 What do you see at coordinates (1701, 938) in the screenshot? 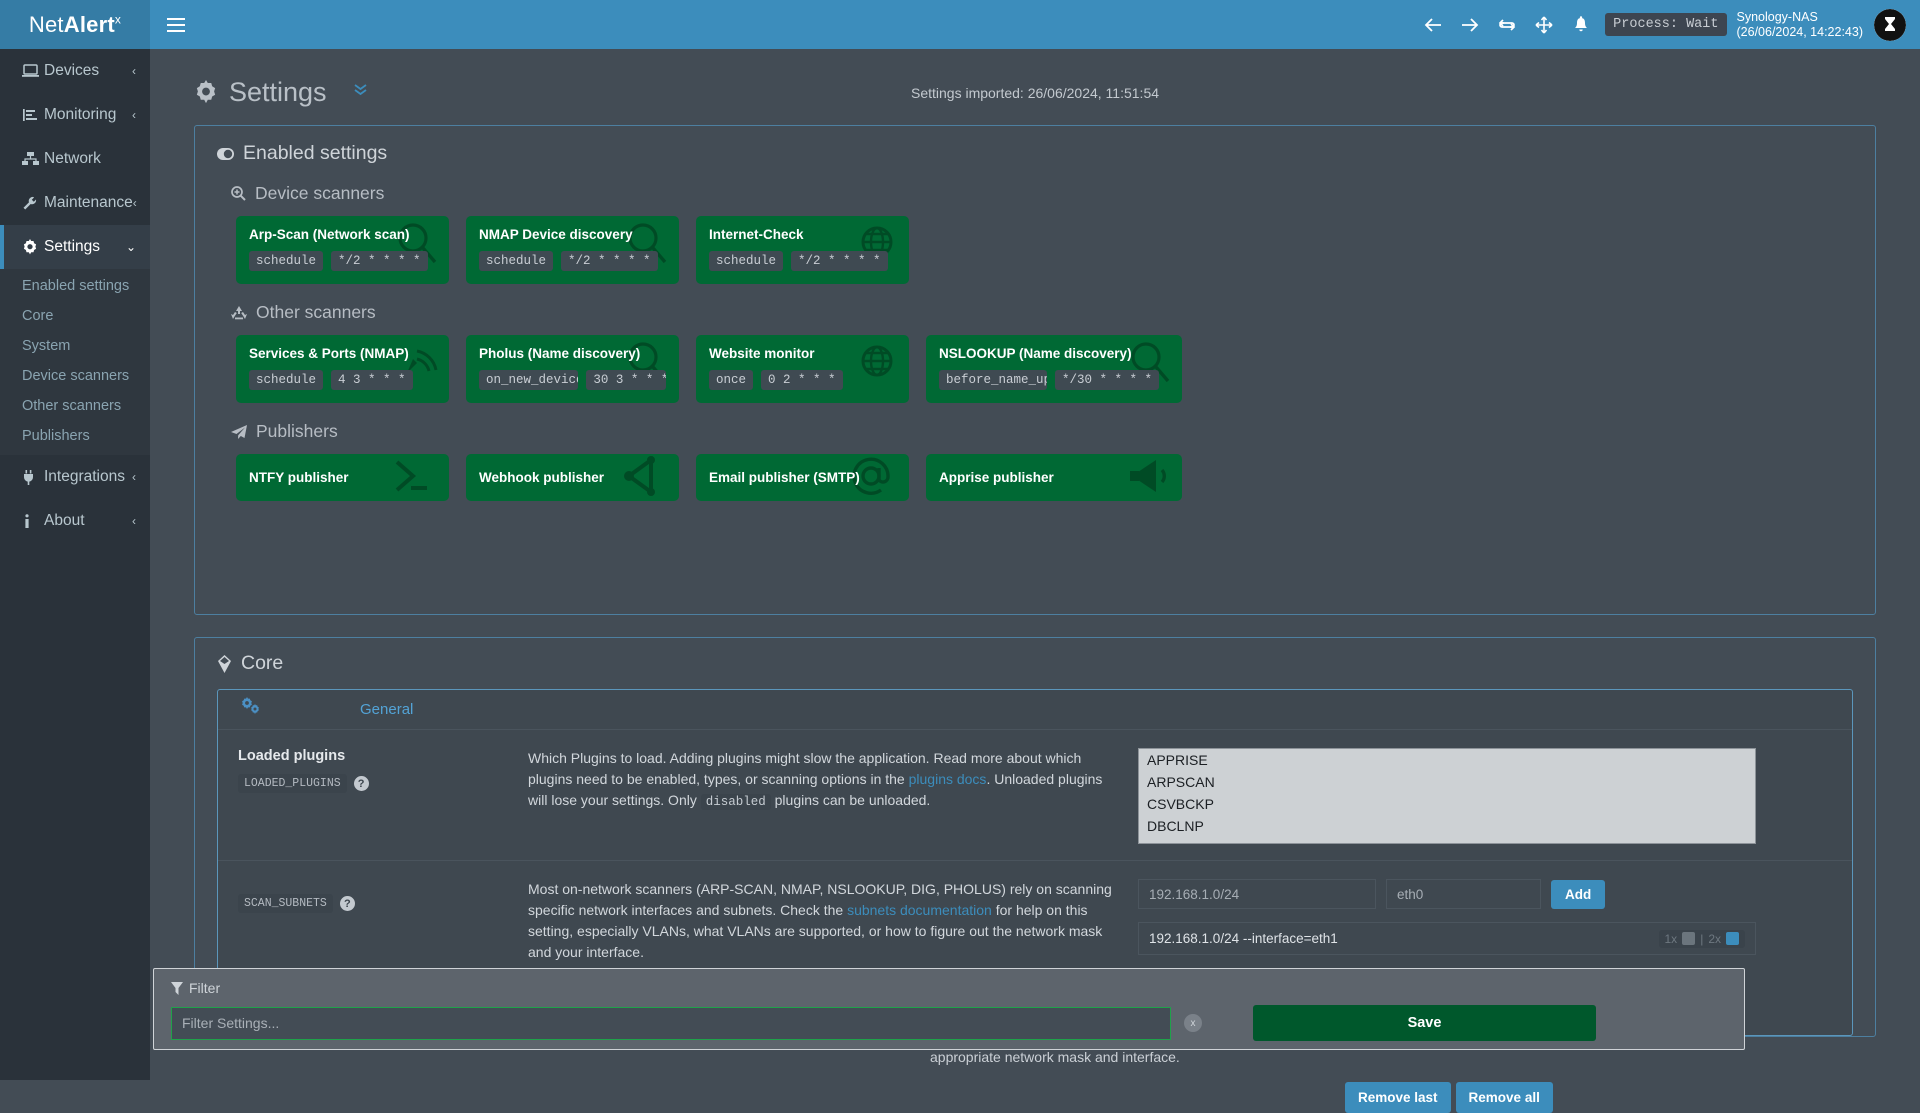
I see `entry-badges: 1x | 2x` at bounding box center [1701, 938].